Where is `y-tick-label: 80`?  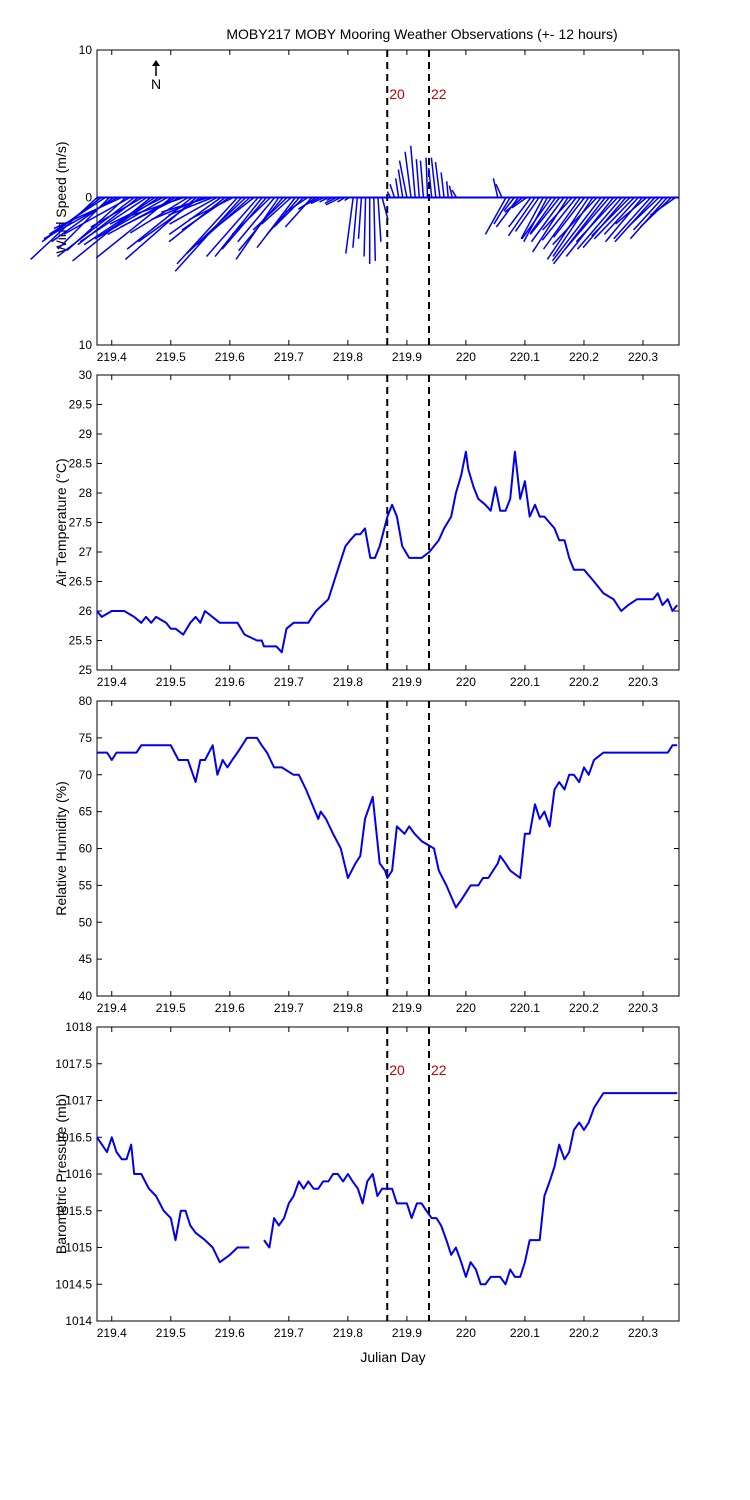
y-tick-label: 80 is located at coordinates (86, 701).